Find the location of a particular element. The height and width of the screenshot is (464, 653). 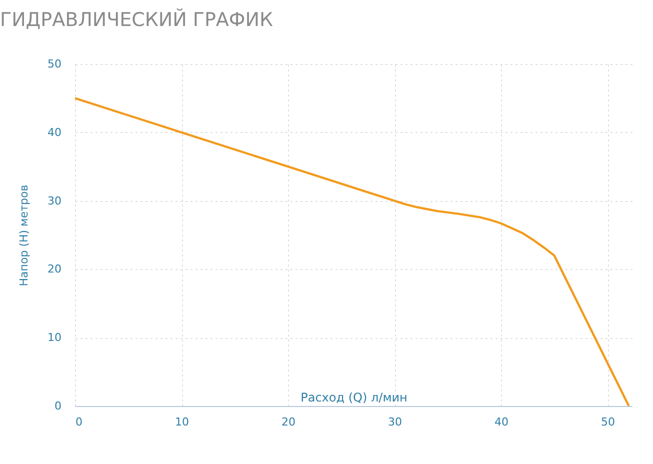

y-tick-label: 10 is located at coordinates (55, 337).